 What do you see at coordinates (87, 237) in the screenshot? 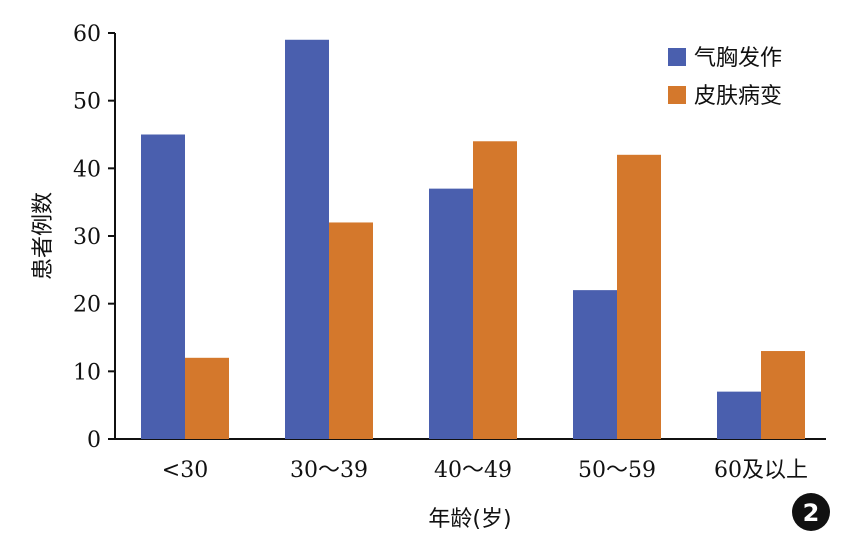
I see `y-tick-label: 30` at bounding box center [87, 237].